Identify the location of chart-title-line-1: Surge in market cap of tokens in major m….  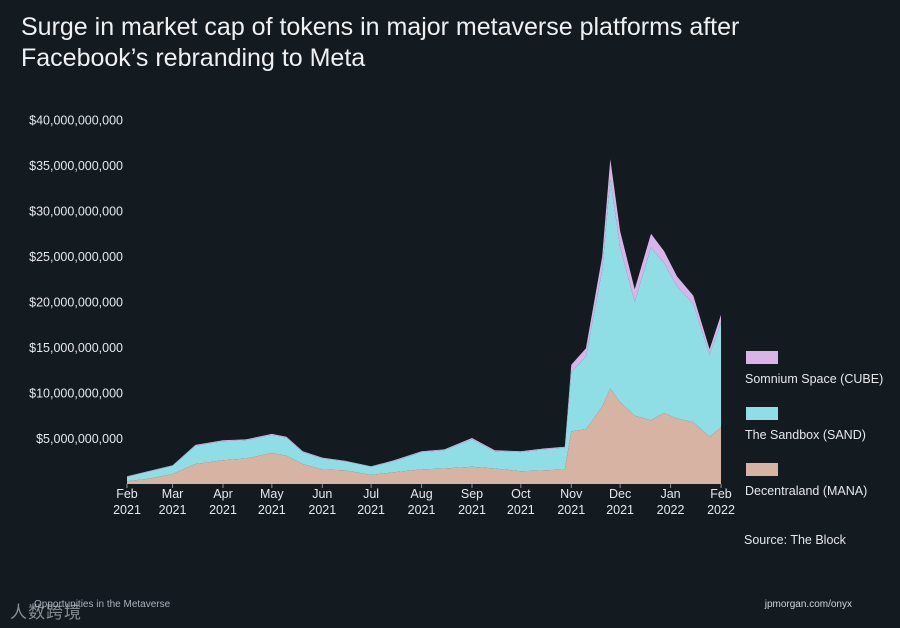
(380, 27).